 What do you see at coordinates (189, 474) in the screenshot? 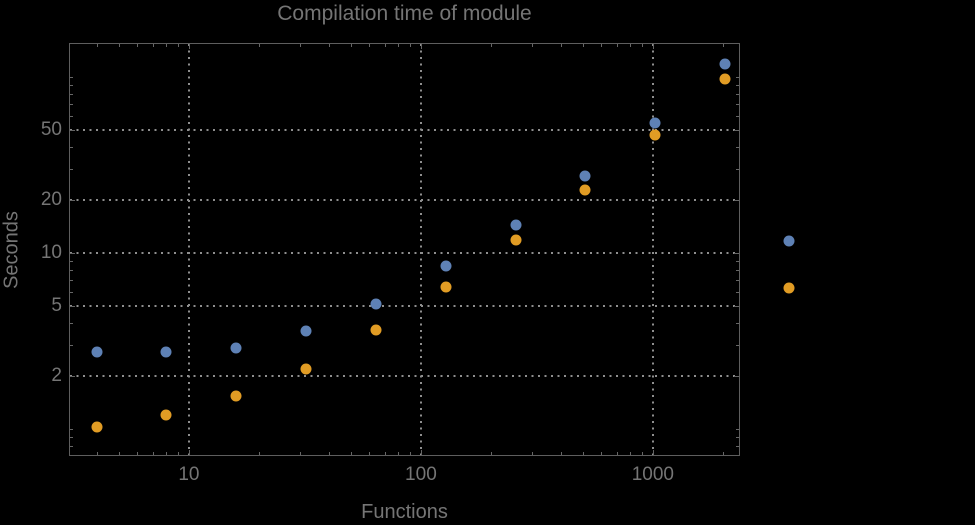
I see `x-tick-label-10: 10` at bounding box center [189, 474].